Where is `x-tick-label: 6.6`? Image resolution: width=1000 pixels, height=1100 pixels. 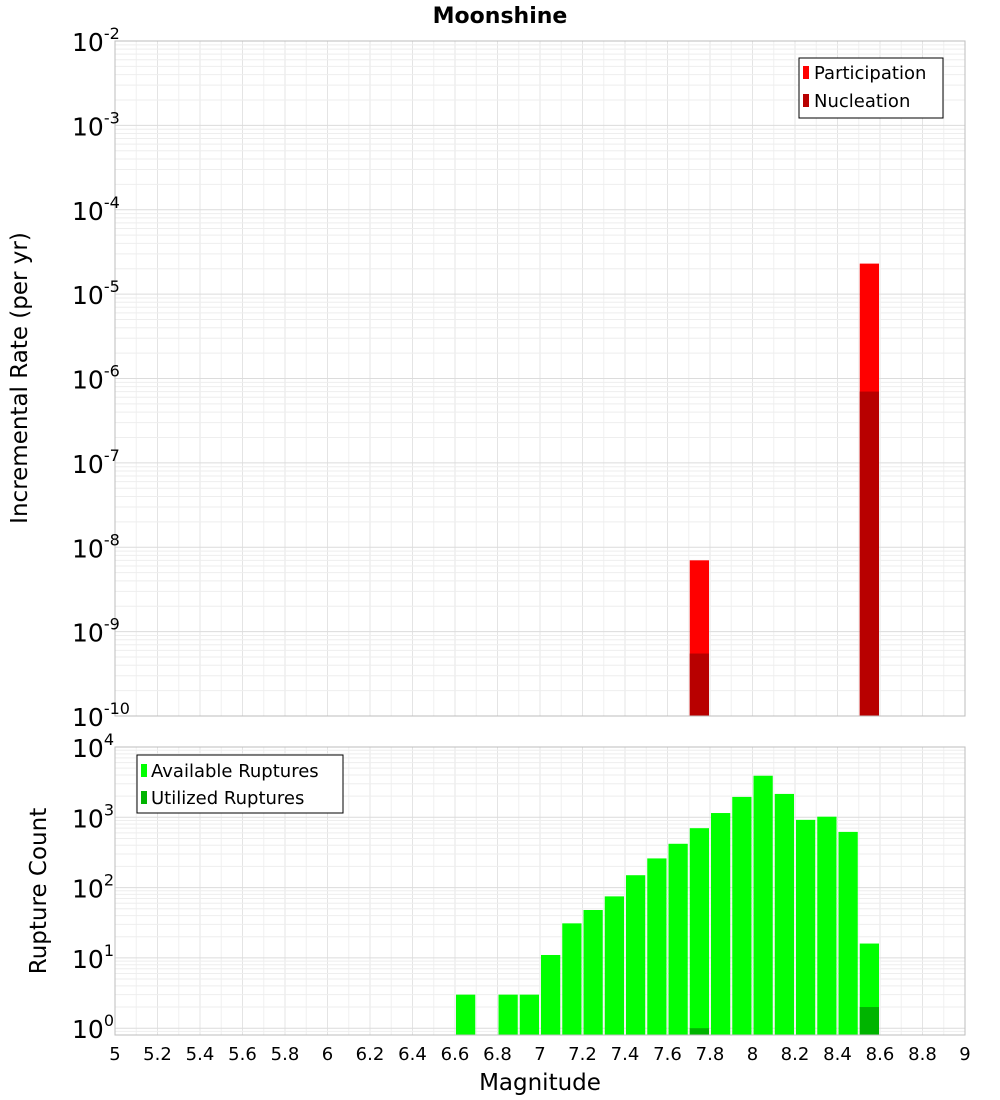
x-tick-label: 6.6 is located at coordinates (455, 1054).